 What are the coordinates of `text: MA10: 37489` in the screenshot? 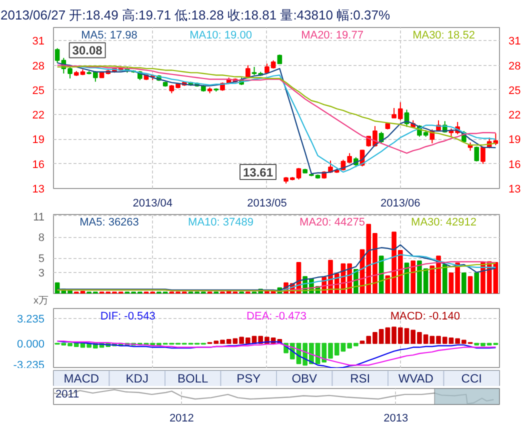 It's located at (221, 222).